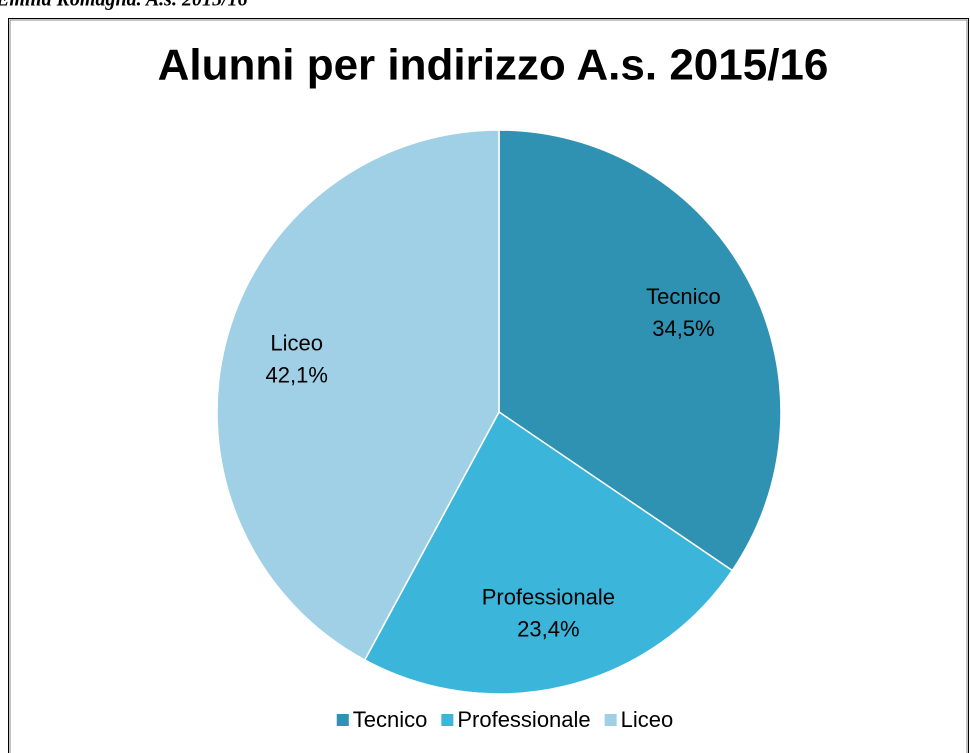 The height and width of the screenshot is (753, 970). Describe the element at coordinates (124, 5) in the screenshot. I see `caption: Emilia Romagna. A.s. 2015/16` at that location.